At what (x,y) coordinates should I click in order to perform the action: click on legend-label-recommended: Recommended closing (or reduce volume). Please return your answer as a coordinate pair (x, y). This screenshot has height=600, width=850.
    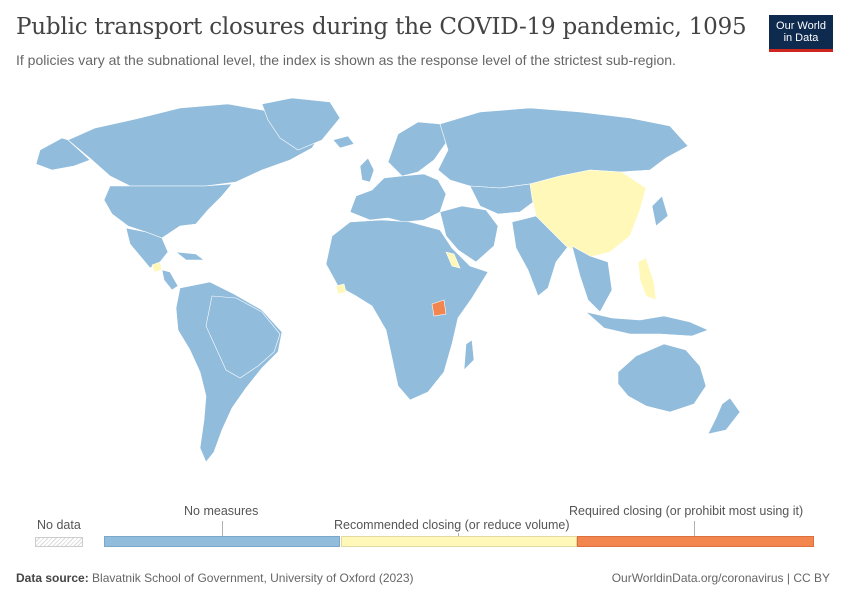
    Looking at the image, I should click on (452, 525).